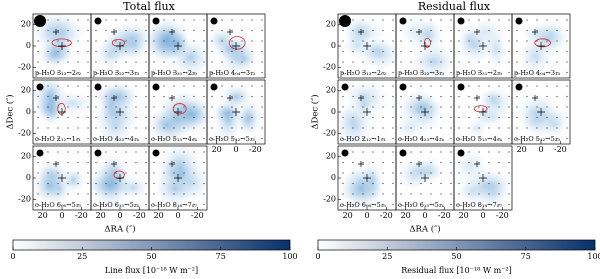  Describe the element at coordinates (386, 215) in the screenshot. I see `x-tick-label: -20` at that location.